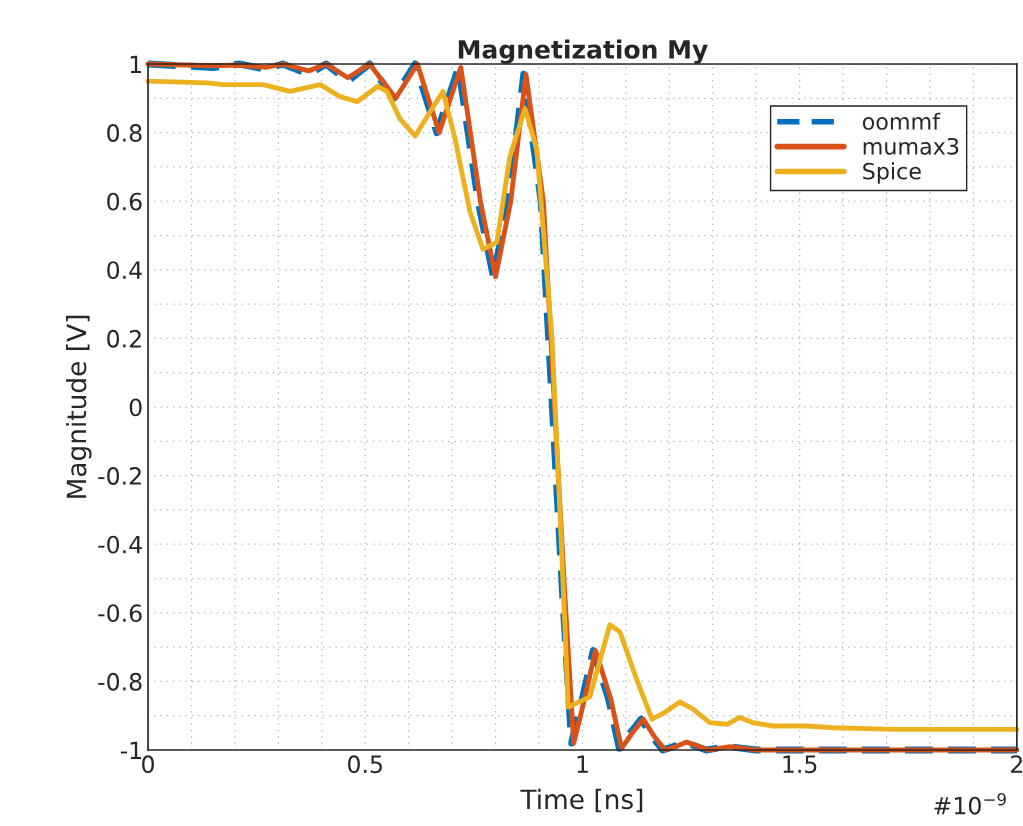 Image resolution: width=1023 pixels, height=826 pixels. I want to click on y-tick-label: -0.4, so click(120, 544).